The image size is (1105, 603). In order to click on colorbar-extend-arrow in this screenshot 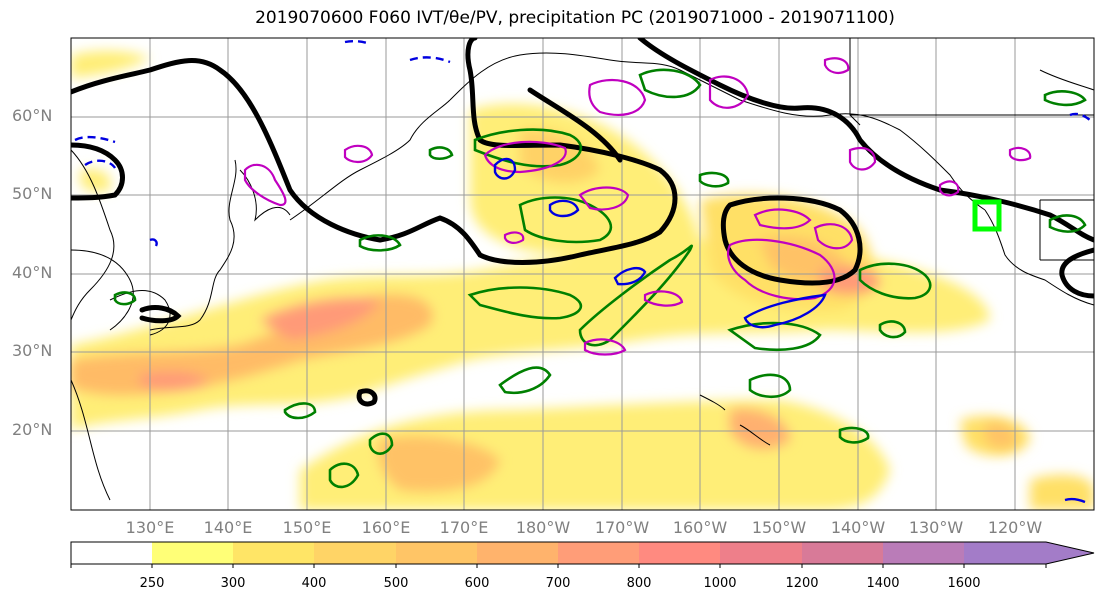, I will do `click(1029, 553)`.